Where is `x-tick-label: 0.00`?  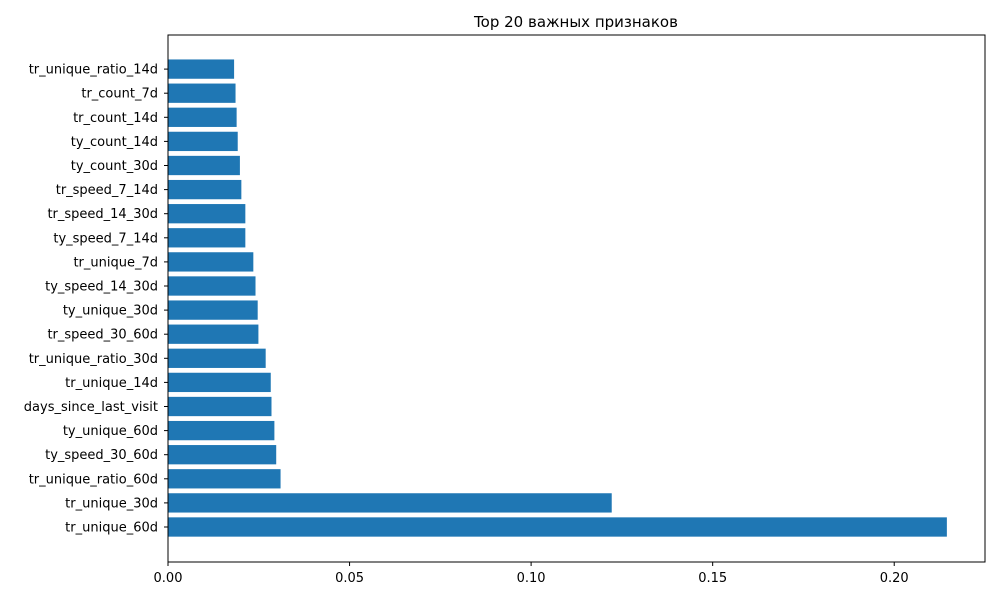
x-tick-label: 0.00 is located at coordinates (168, 578).